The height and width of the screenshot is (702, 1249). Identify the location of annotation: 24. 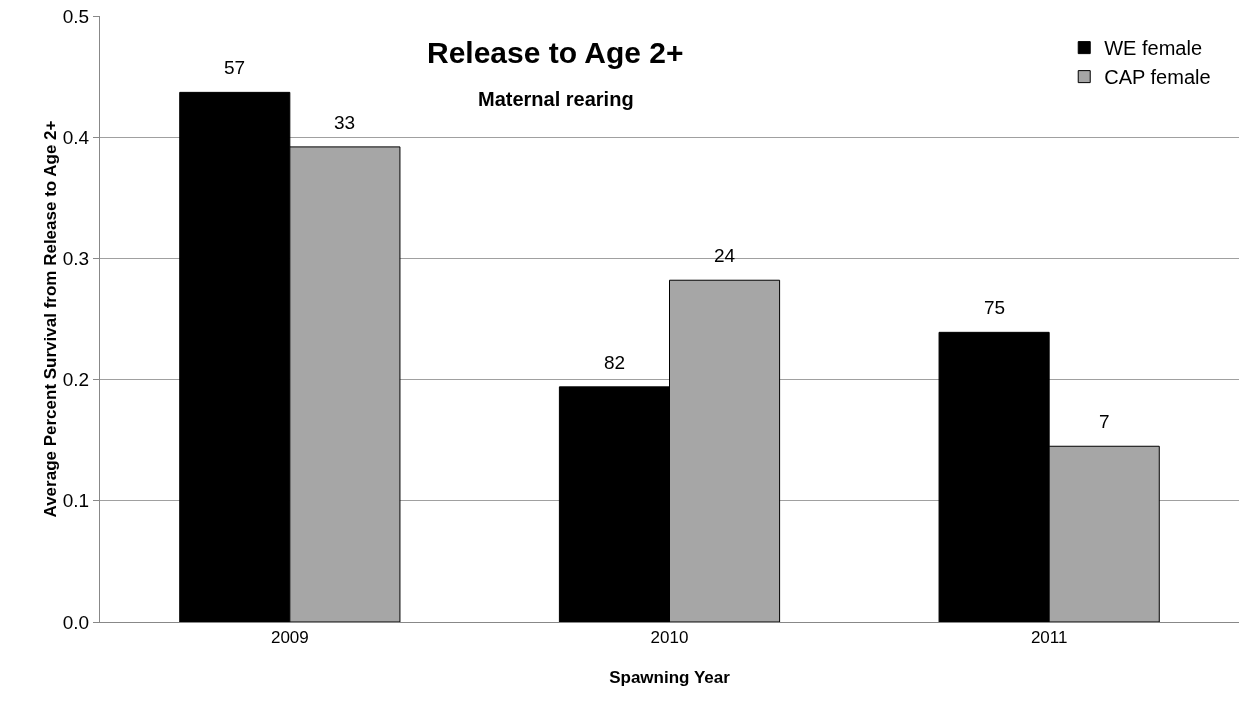
(725, 255).